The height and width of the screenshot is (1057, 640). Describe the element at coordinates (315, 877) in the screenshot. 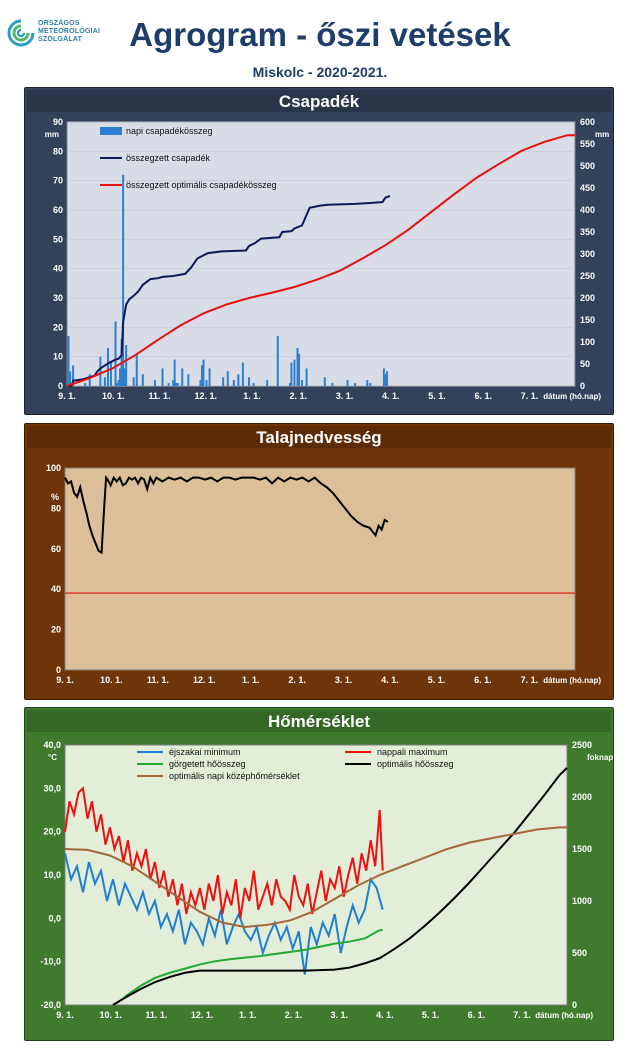

I see `temperature-series-line` at that location.